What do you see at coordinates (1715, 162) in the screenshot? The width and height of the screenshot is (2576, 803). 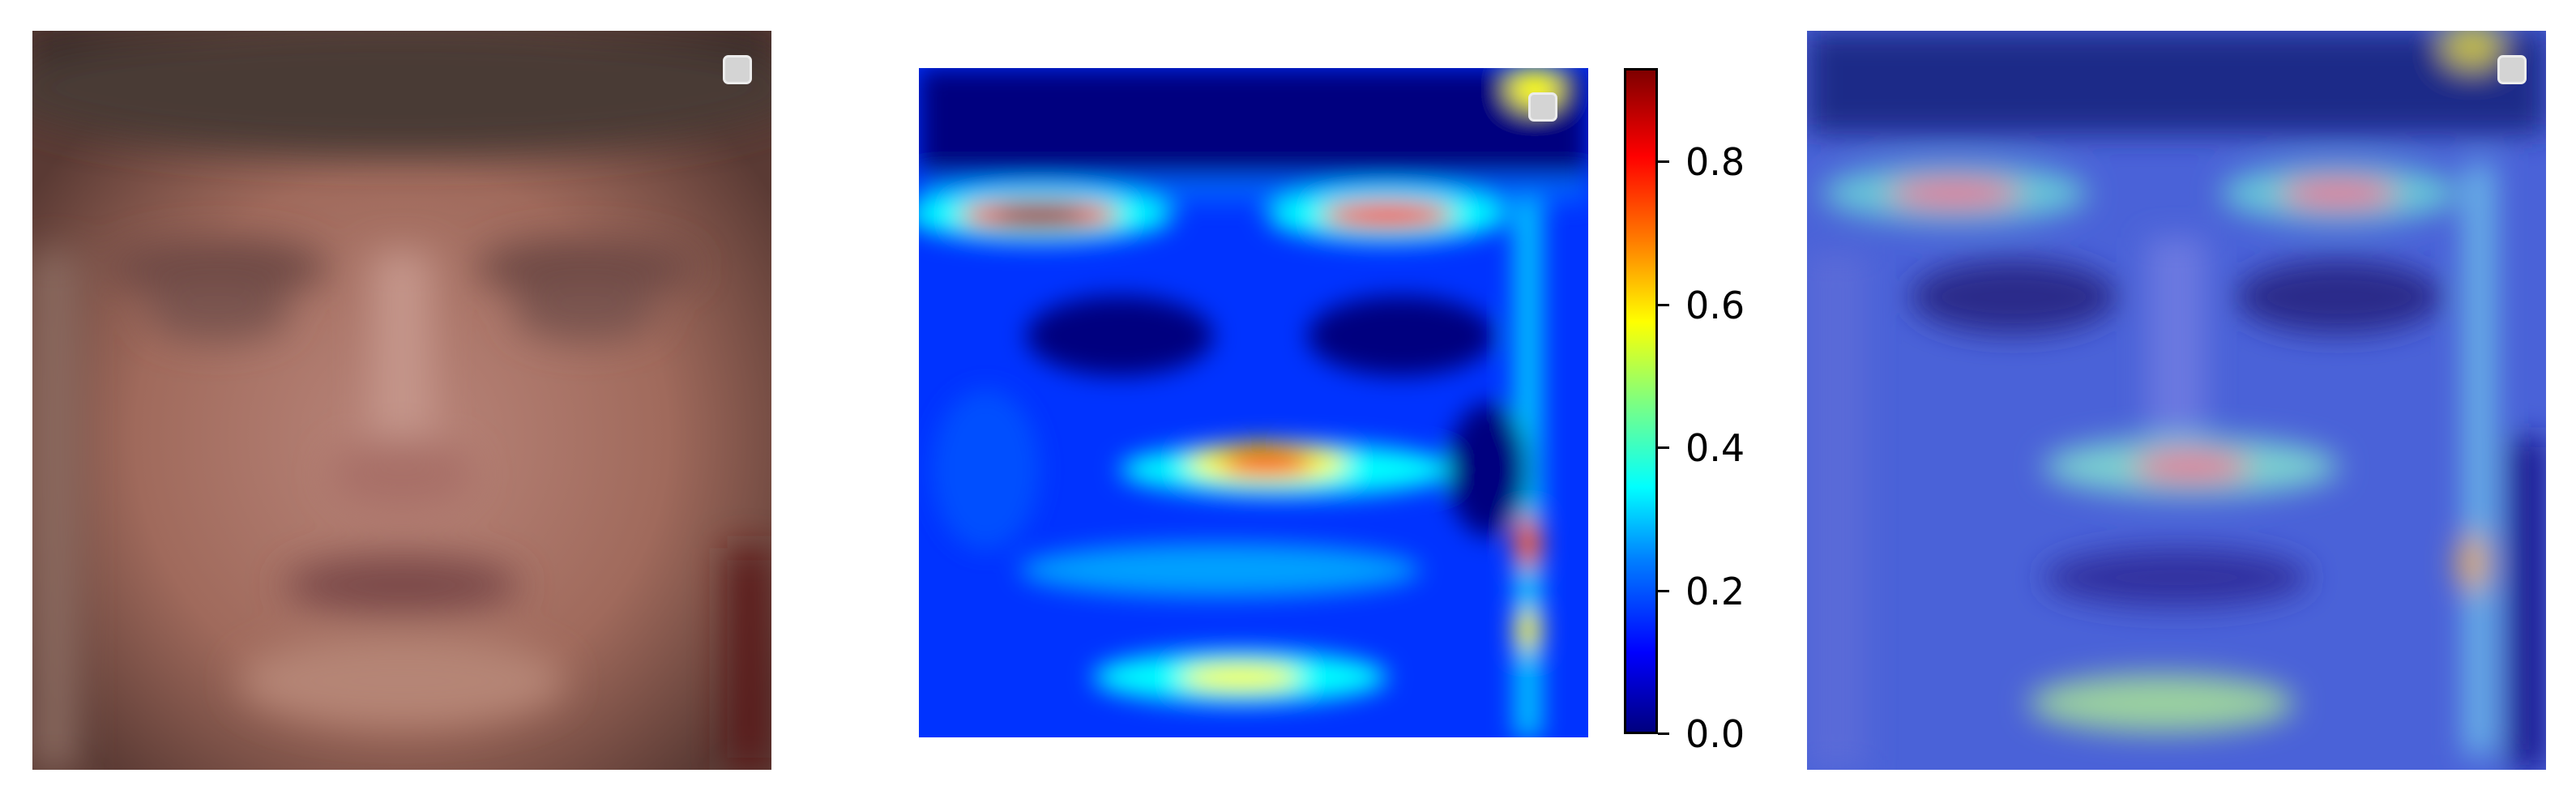 I see `colorbar-tick-label: 0.8` at bounding box center [1715, 162].